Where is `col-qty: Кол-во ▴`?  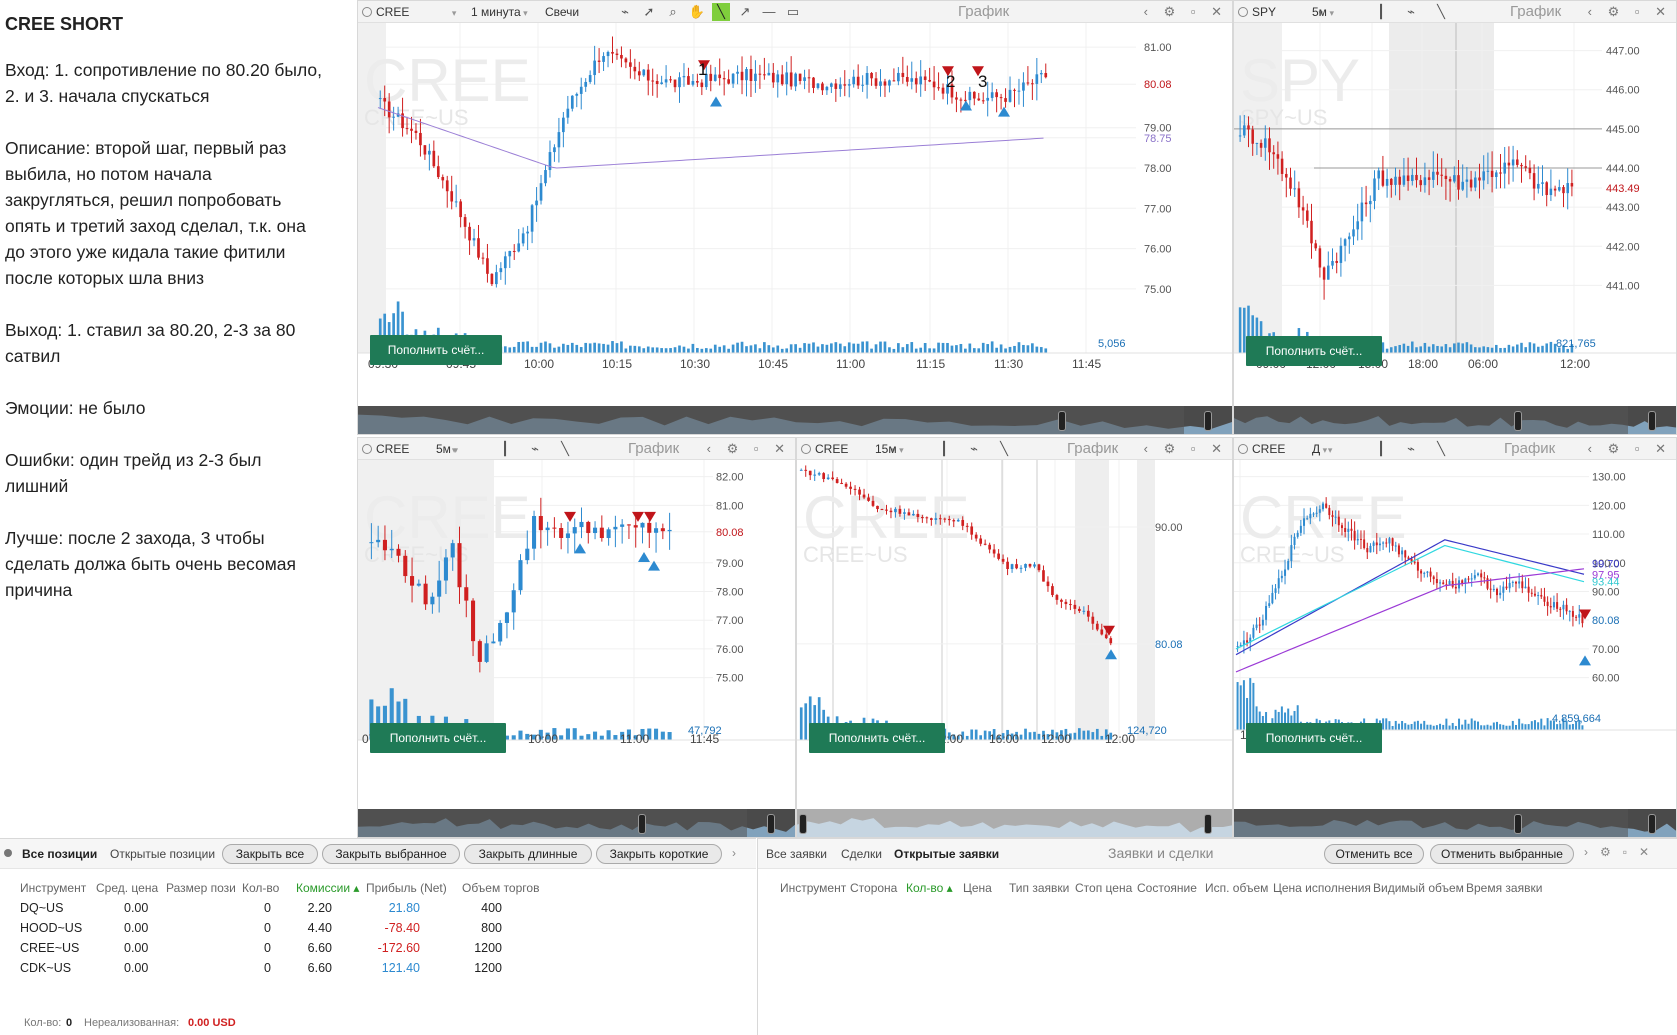
col-qty: Кол-во ▴ is located at coordinates (929, 888).